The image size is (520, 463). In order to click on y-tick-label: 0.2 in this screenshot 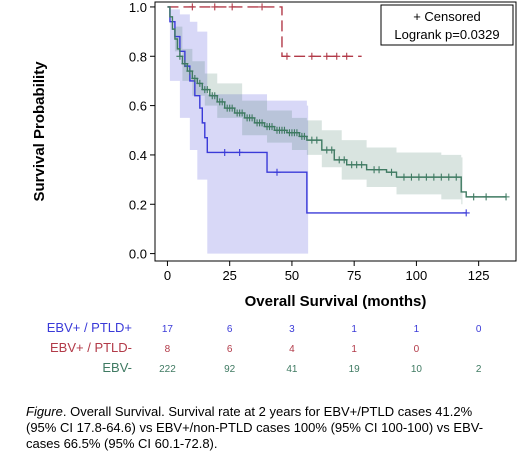, I will do `click(138, 204)`.